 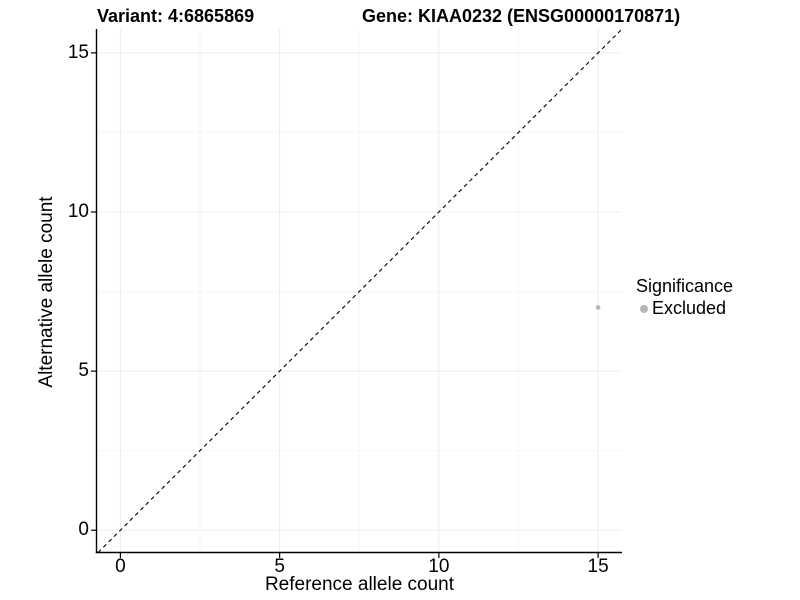 I want to click on x-tick-label: 15, so click(x=598, y=566).